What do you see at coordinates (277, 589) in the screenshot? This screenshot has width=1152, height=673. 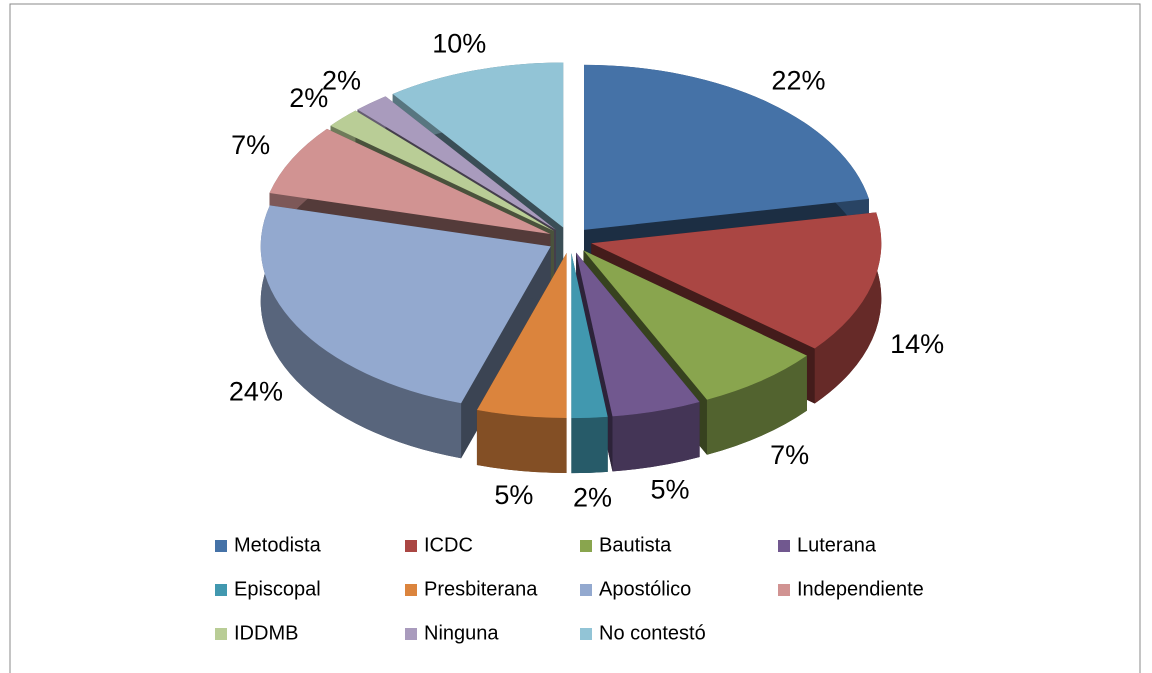 I see `legend-label: Episcopal` at bounding box center [277, 589].